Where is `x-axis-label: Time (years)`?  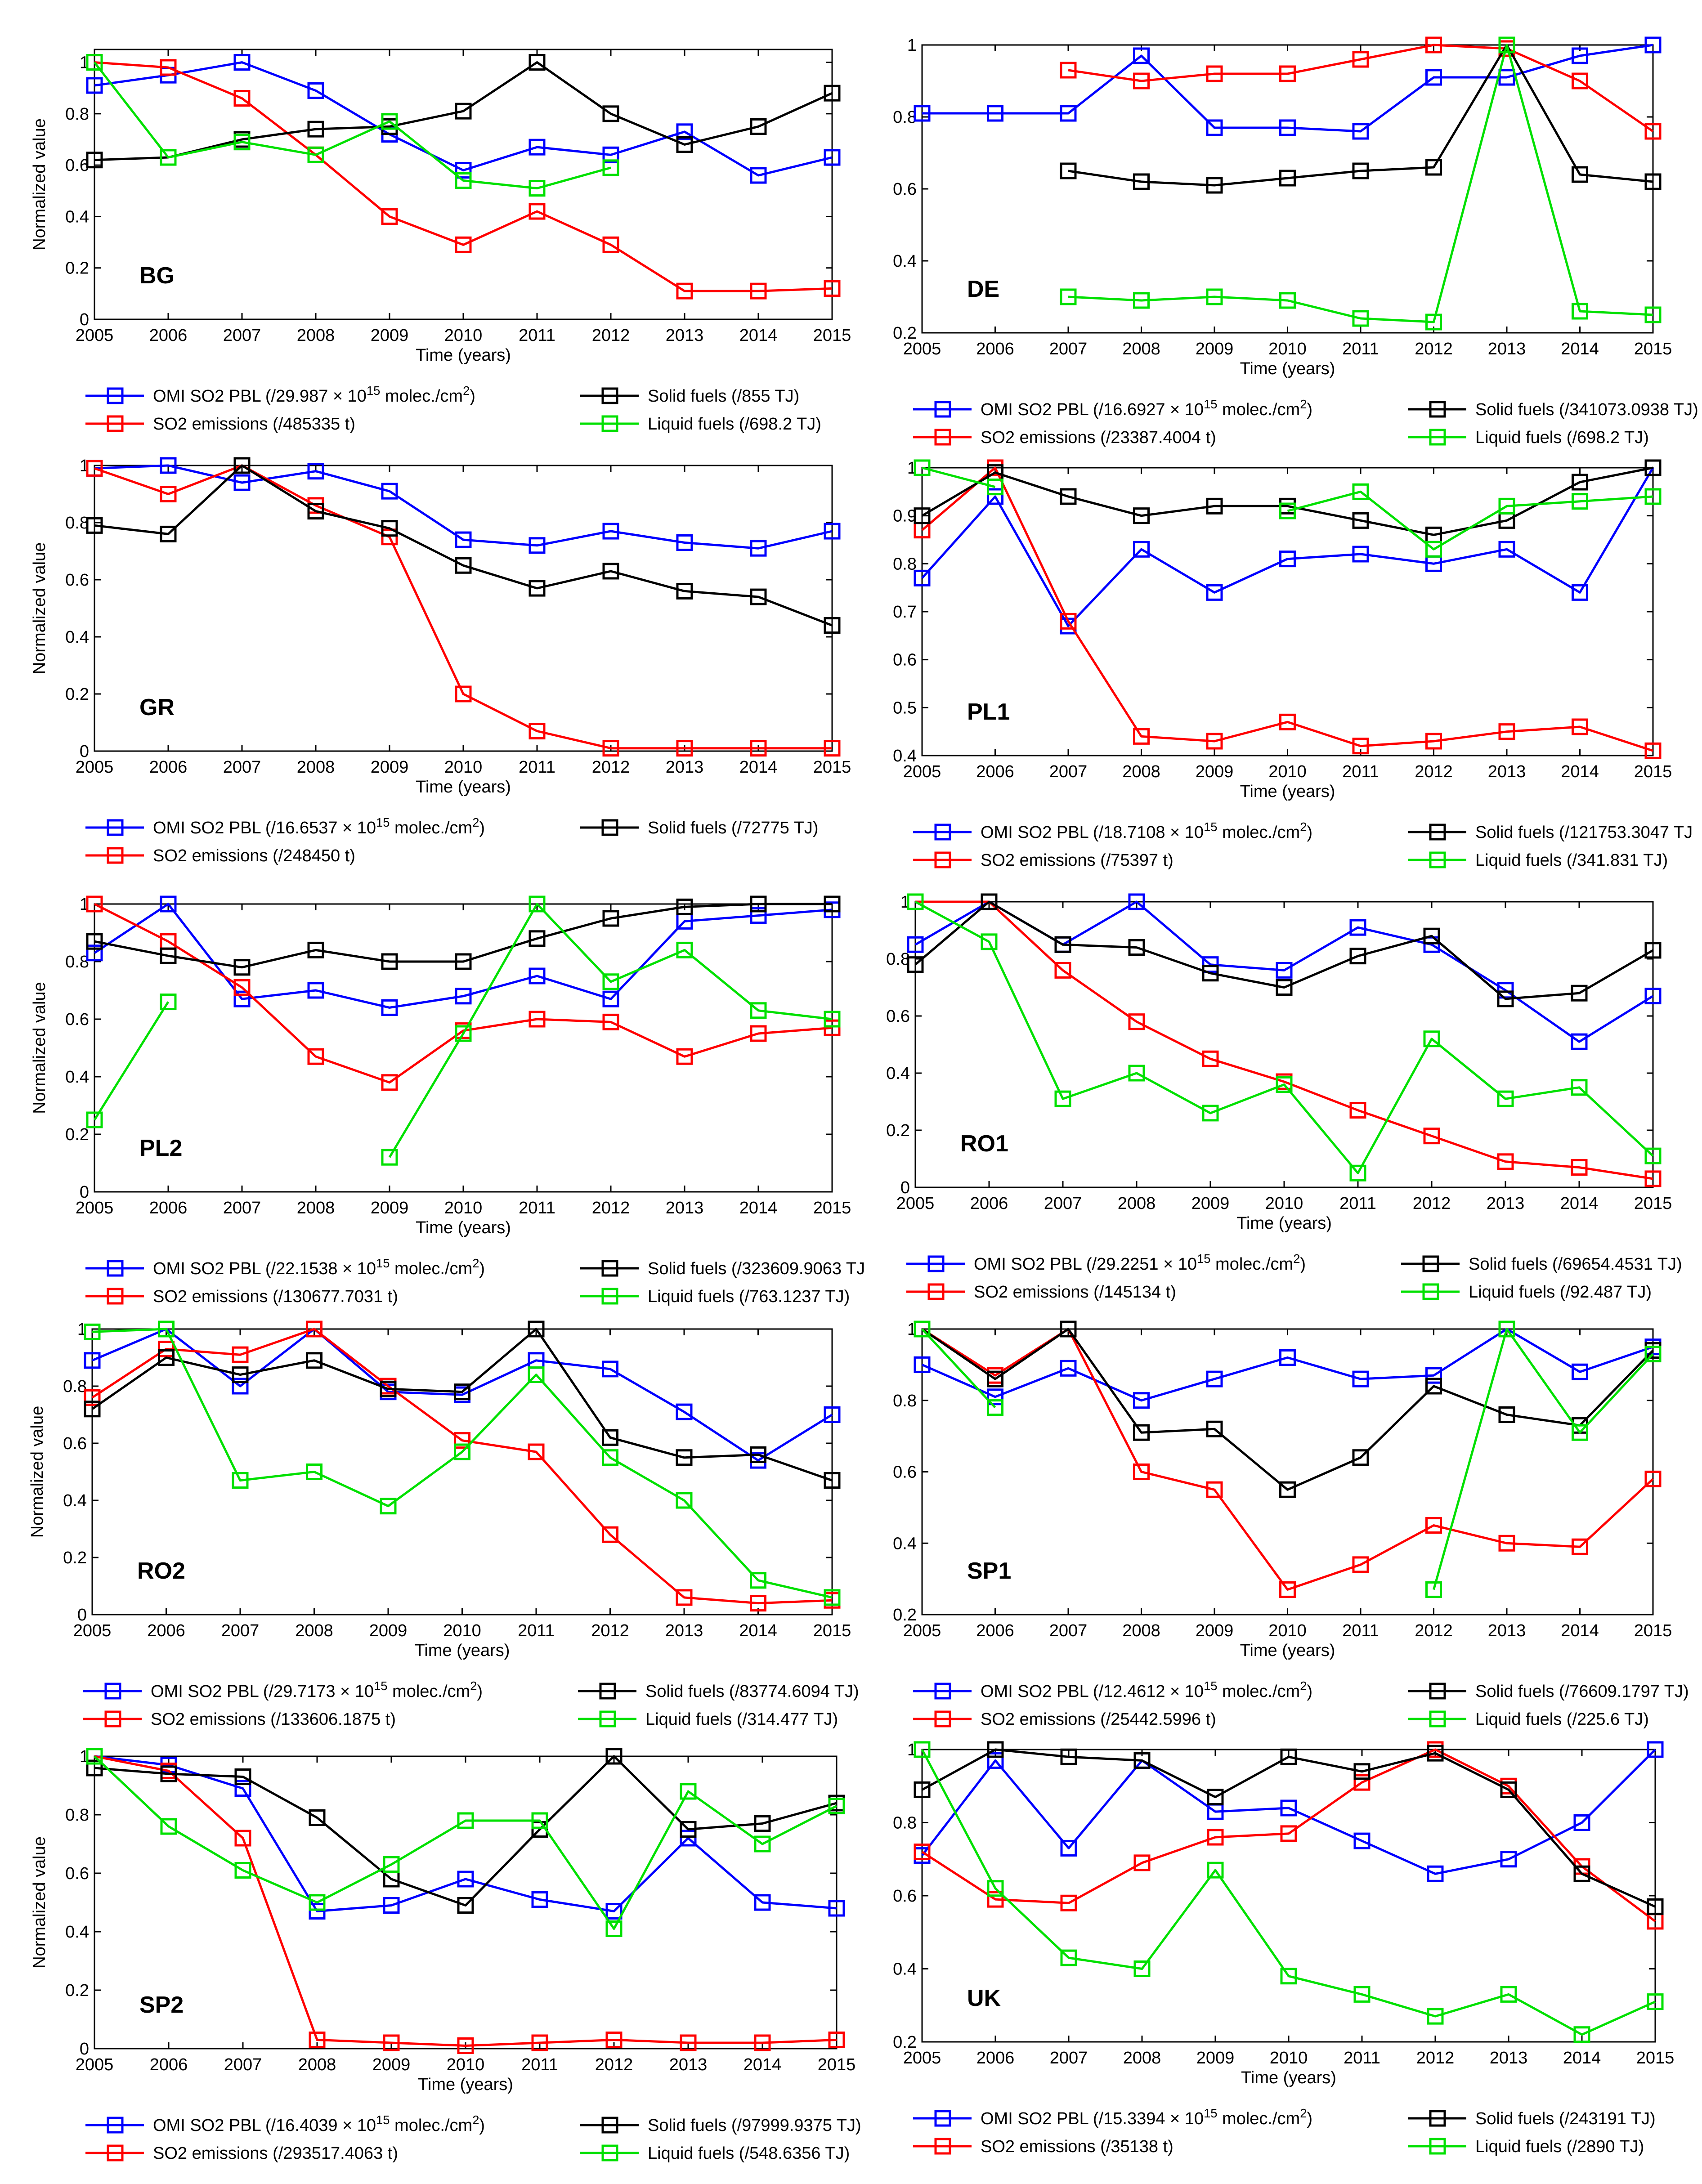
x-axis-label: Time (years) is located at coordinates (1284, 1224).